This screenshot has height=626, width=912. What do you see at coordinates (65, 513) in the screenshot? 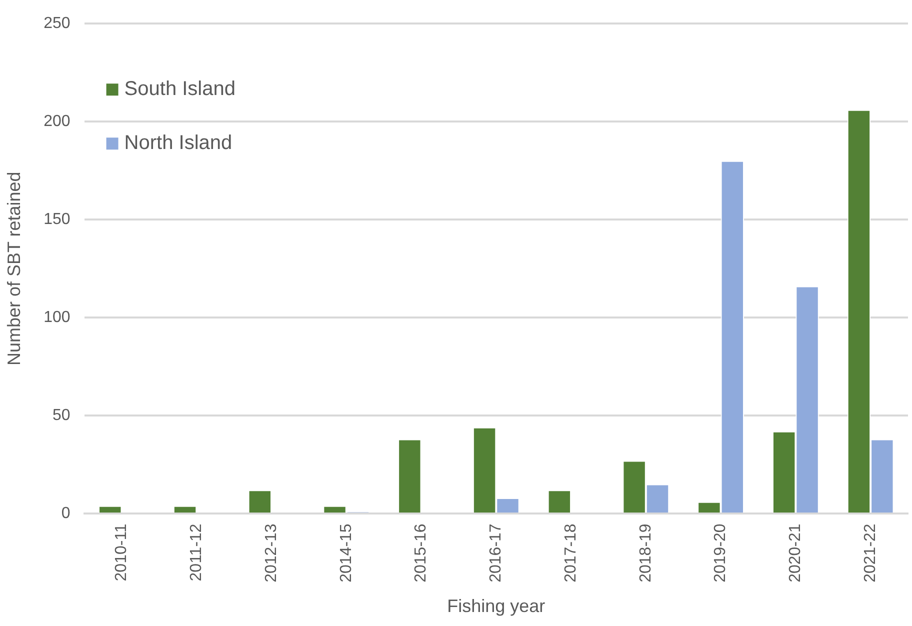
I see `y-tick-label: 0` at bounding box center [65, 513].